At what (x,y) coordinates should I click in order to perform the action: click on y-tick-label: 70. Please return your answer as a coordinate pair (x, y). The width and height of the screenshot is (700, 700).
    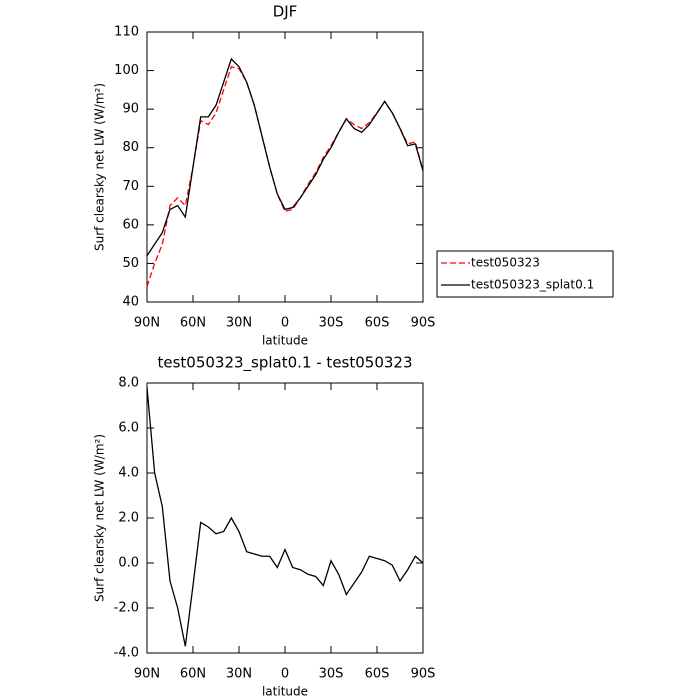
    Looking at the image, I should click on (130, 186).